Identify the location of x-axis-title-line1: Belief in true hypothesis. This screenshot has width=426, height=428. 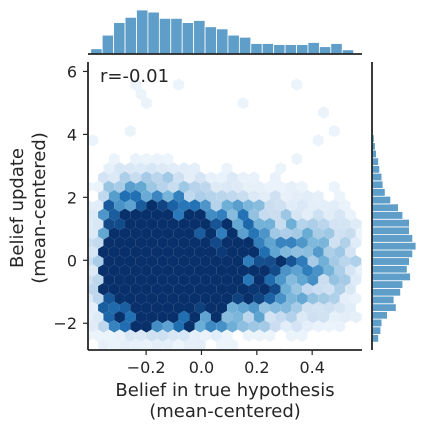
(224, 390).